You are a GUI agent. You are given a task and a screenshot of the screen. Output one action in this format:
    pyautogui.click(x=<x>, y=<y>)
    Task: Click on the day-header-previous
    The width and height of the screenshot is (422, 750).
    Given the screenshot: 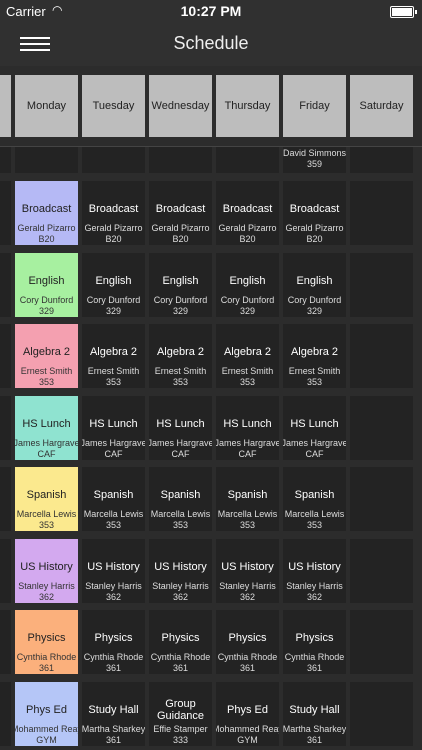 What is the action you would take?
    pyautogui.click(x=5, y=106)
    